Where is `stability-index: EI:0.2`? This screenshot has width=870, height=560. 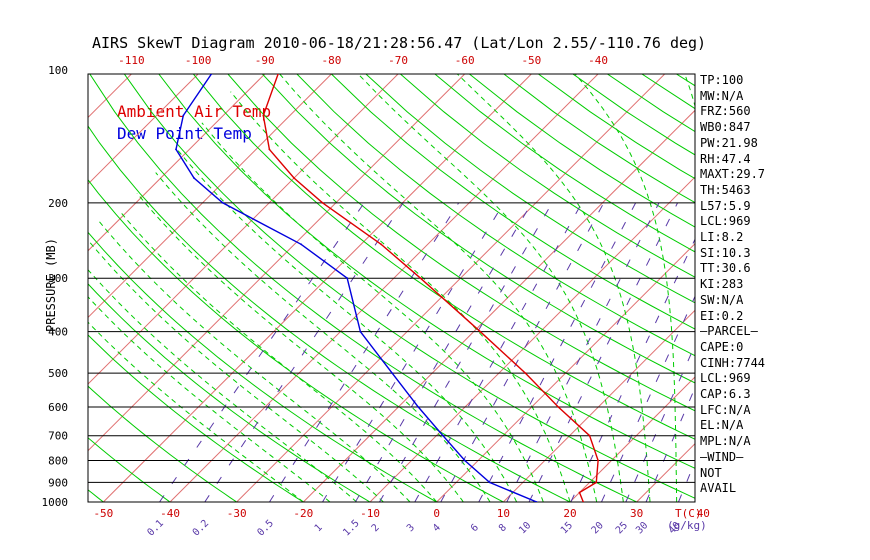 stability-index: EI:0.2 is located at coordinates (722, 315).